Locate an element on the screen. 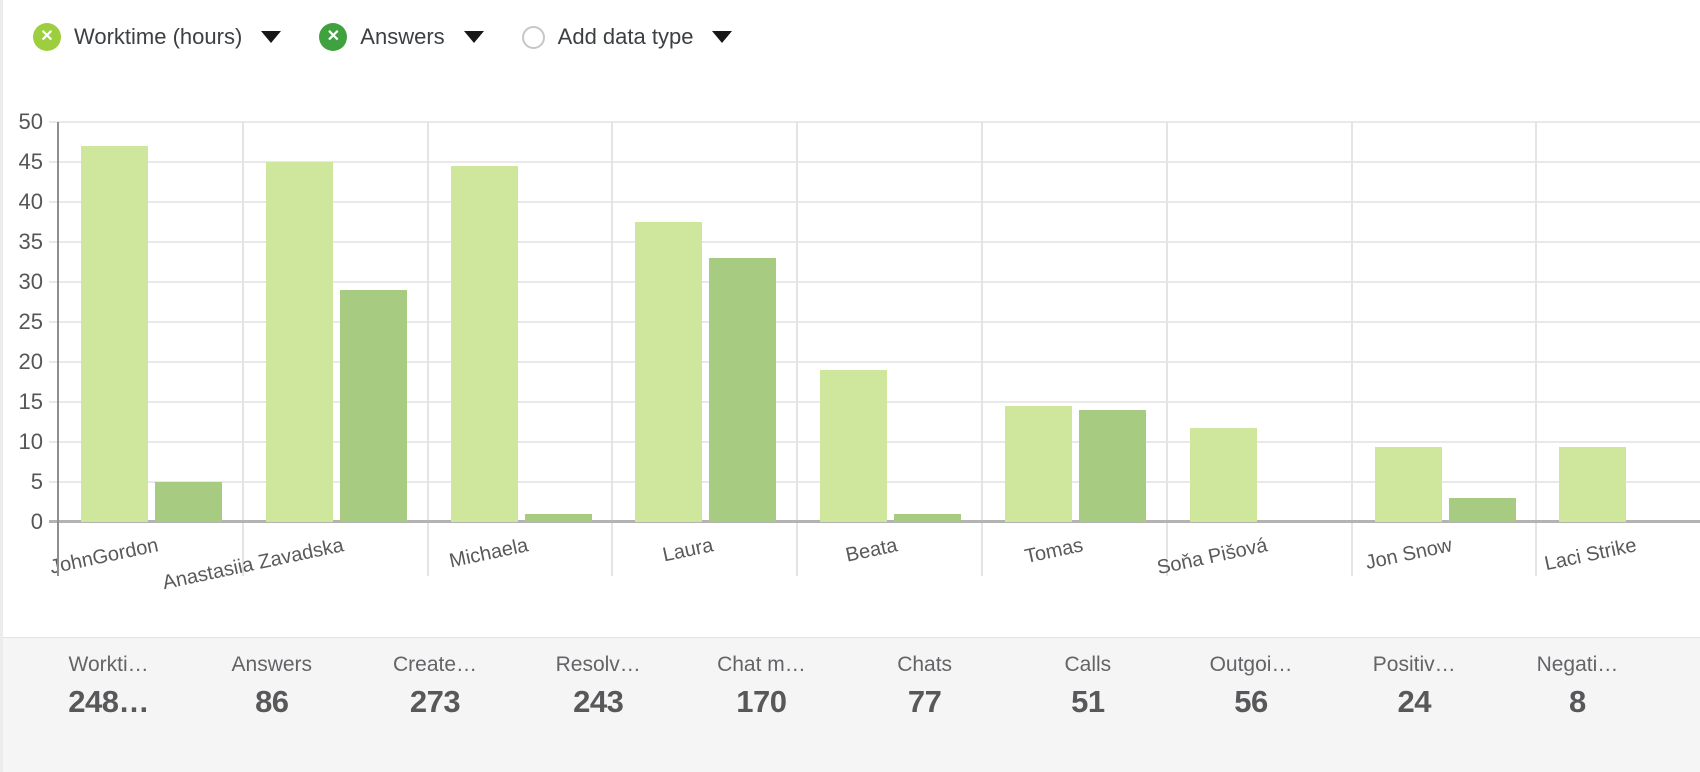  y-axis-label: 15 is located at coordinates (30, 401).